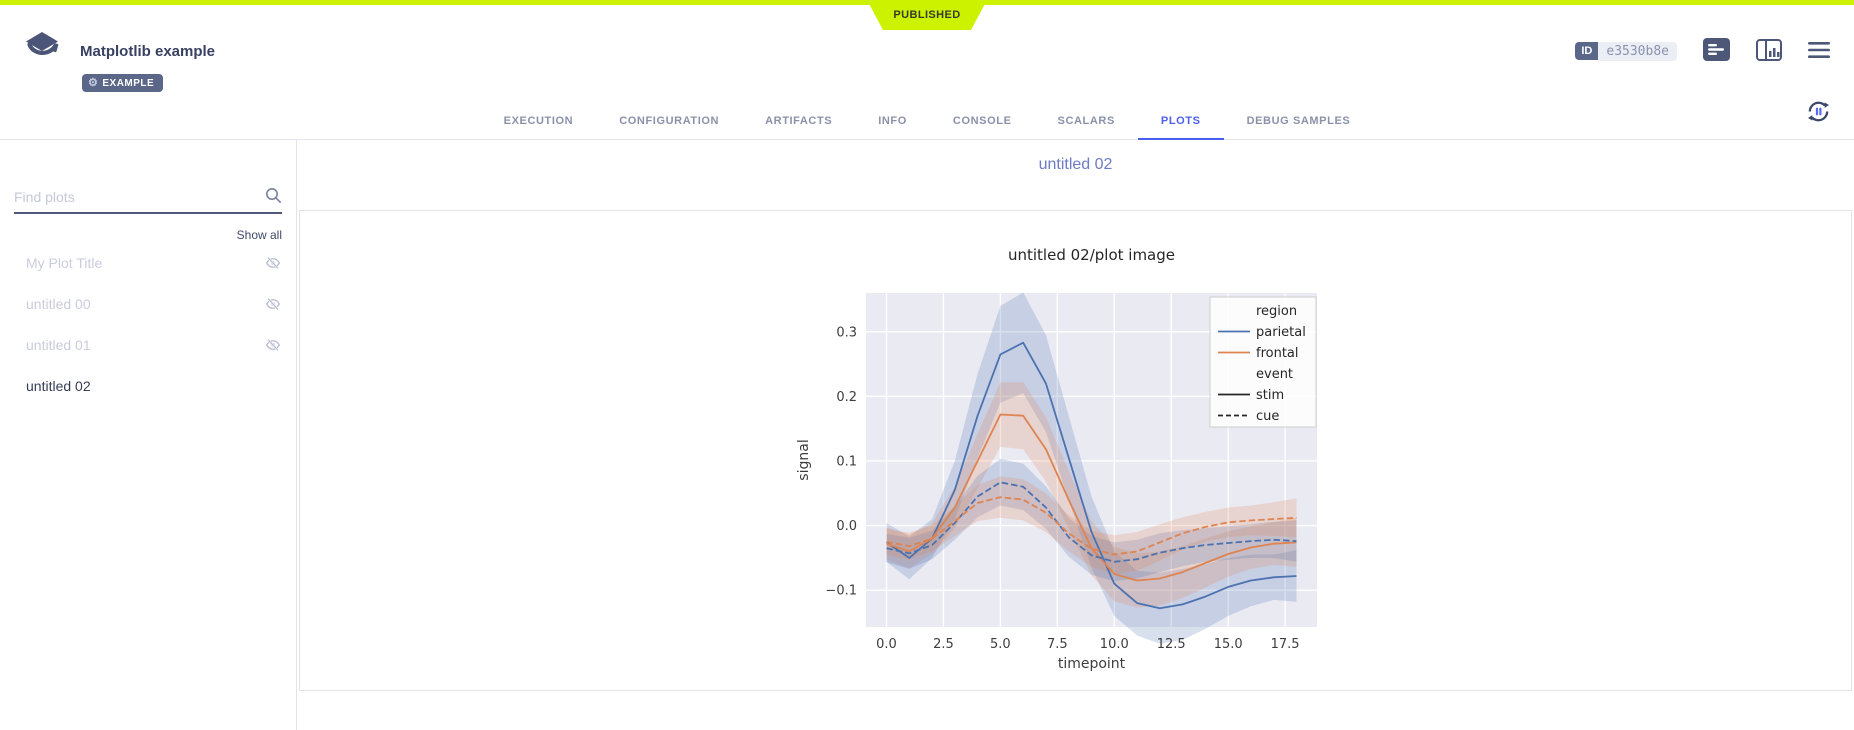 Image resolution: width=1854 pixels, height=730 pixels. What do you see at coordinates (1637, 51) in the screenshot?
I see `experiment-id-value: e3530b8e` at bounding box center [1637, 51].